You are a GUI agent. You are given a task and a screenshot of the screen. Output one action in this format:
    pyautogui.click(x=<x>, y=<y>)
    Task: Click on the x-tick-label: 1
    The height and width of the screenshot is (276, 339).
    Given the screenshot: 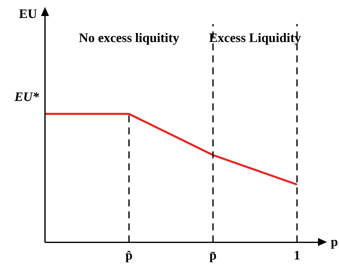 What is the action you would take?
    pyautogui.click(x=297, y=255)
    